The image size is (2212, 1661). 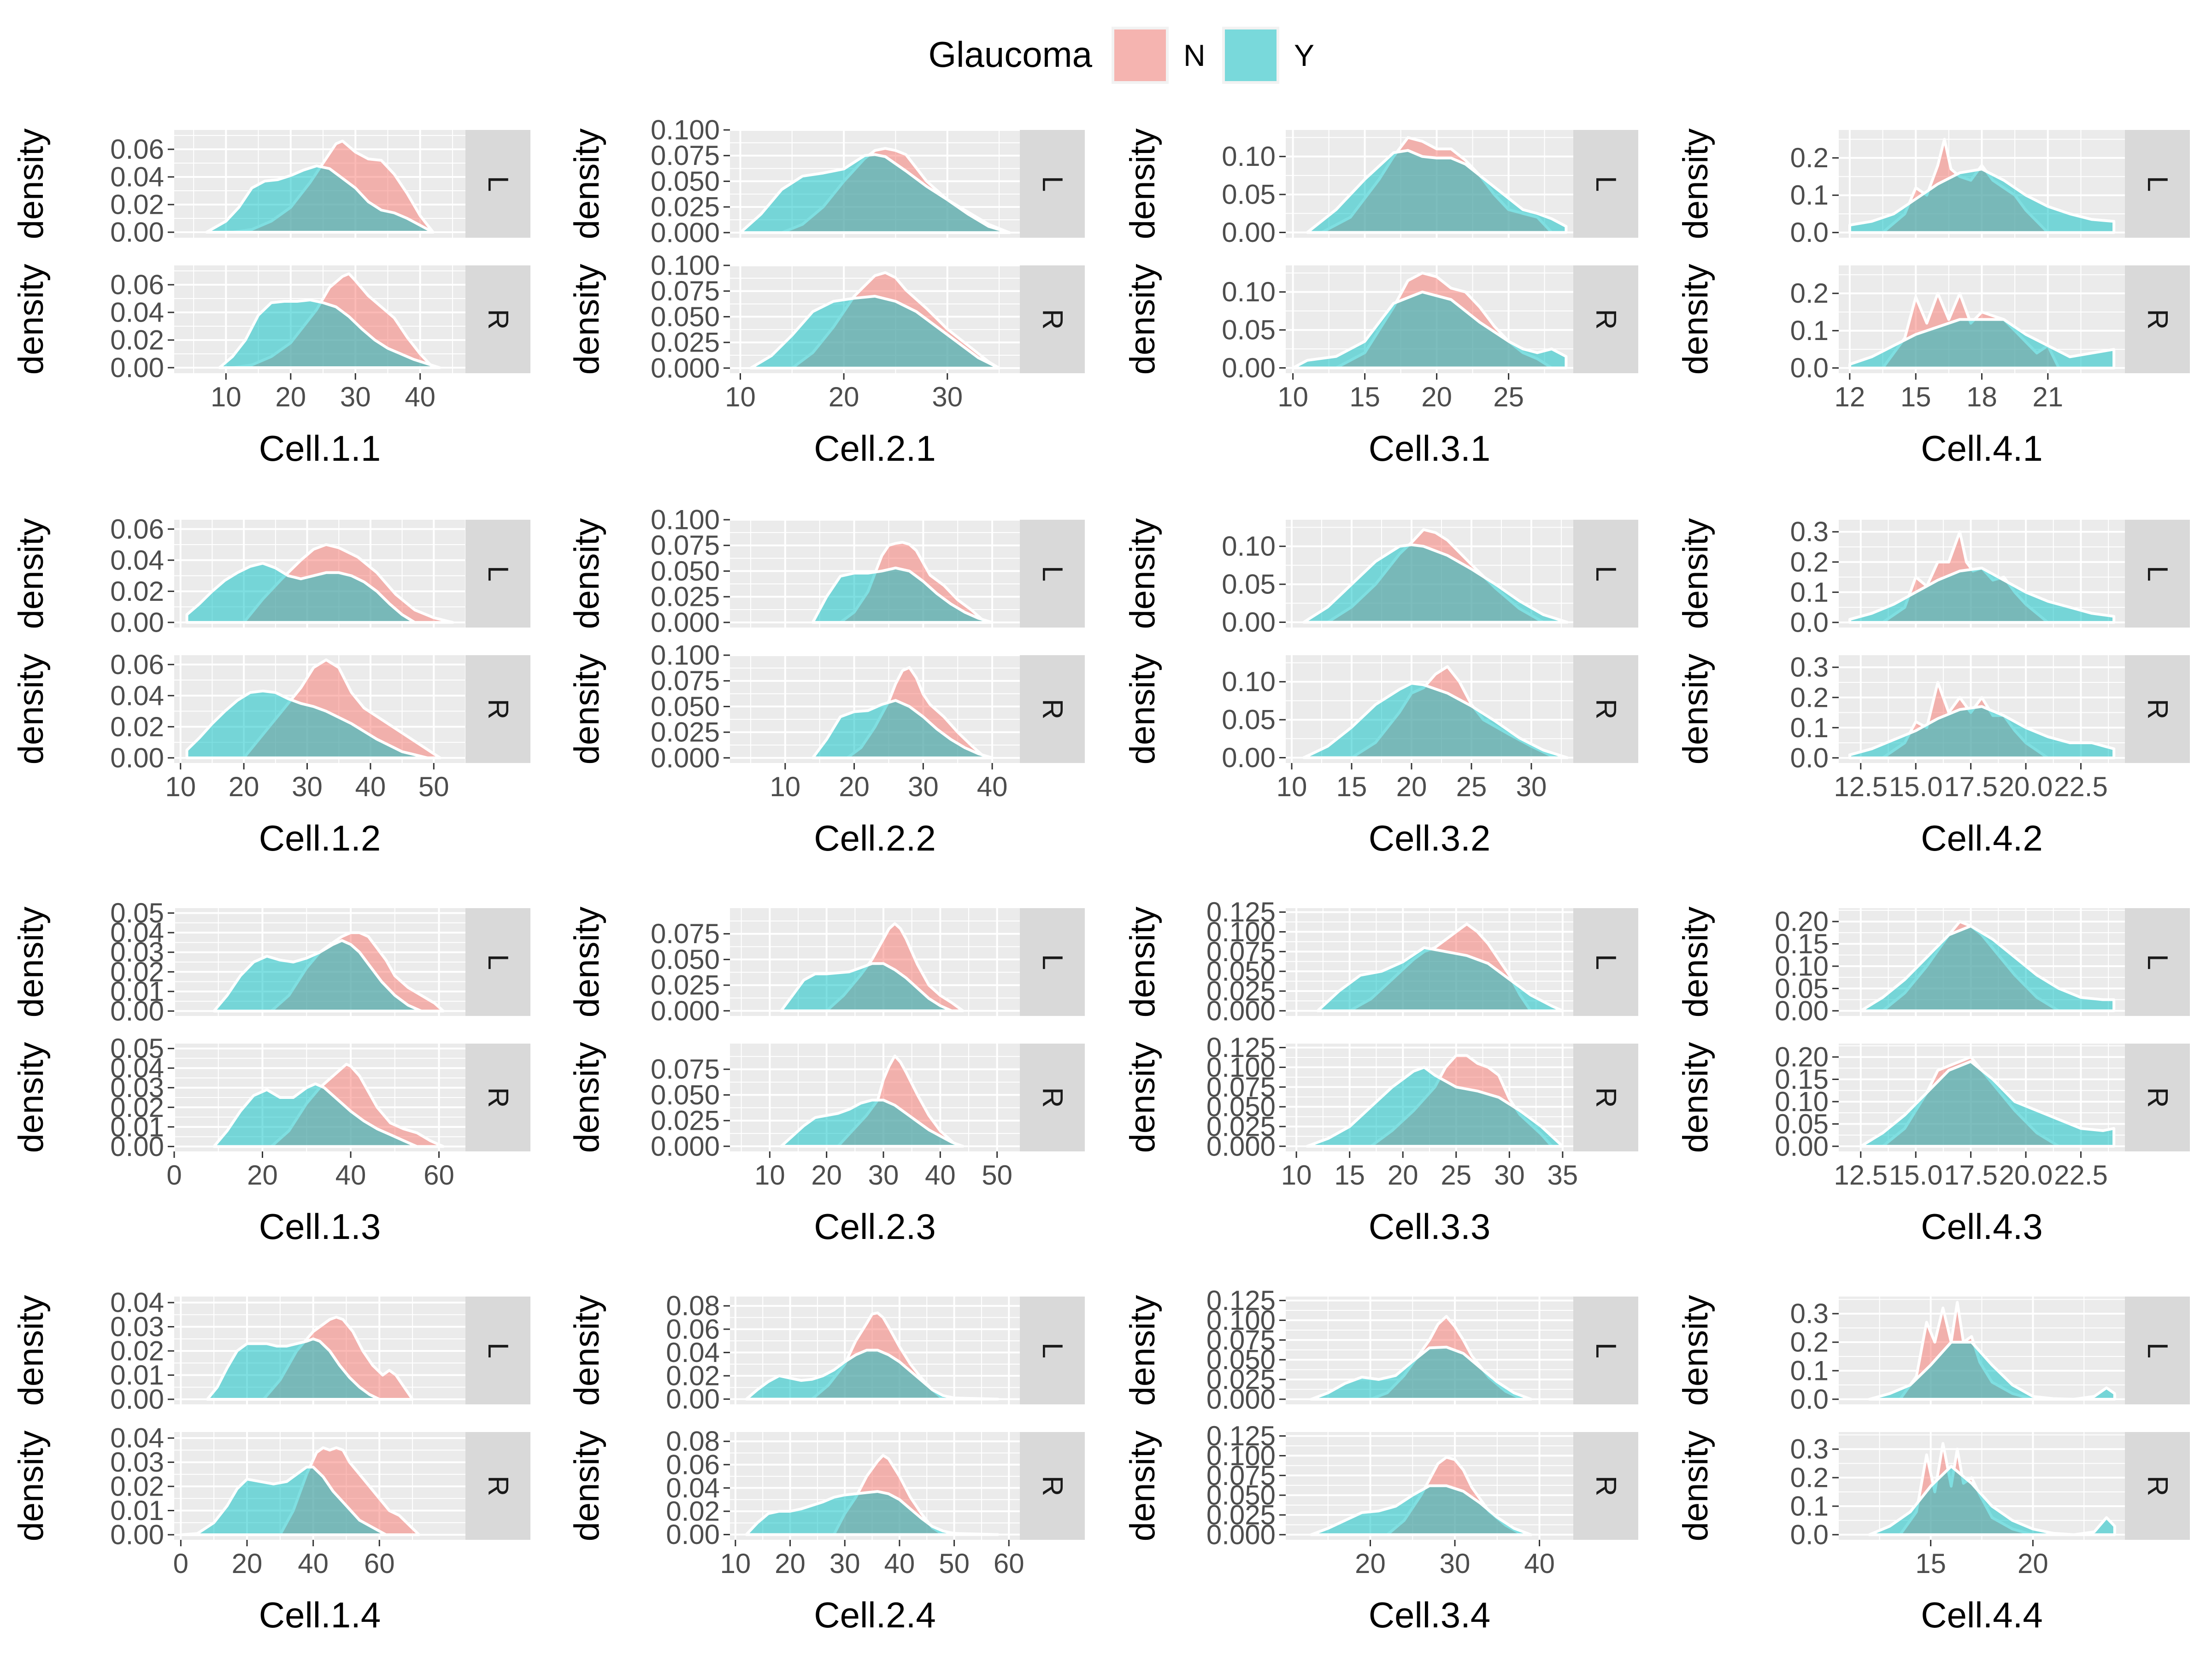 I want to click on panel-cell-4-4-l: L 0.00.10.20.3 density, so click(x=1933, y=1354).